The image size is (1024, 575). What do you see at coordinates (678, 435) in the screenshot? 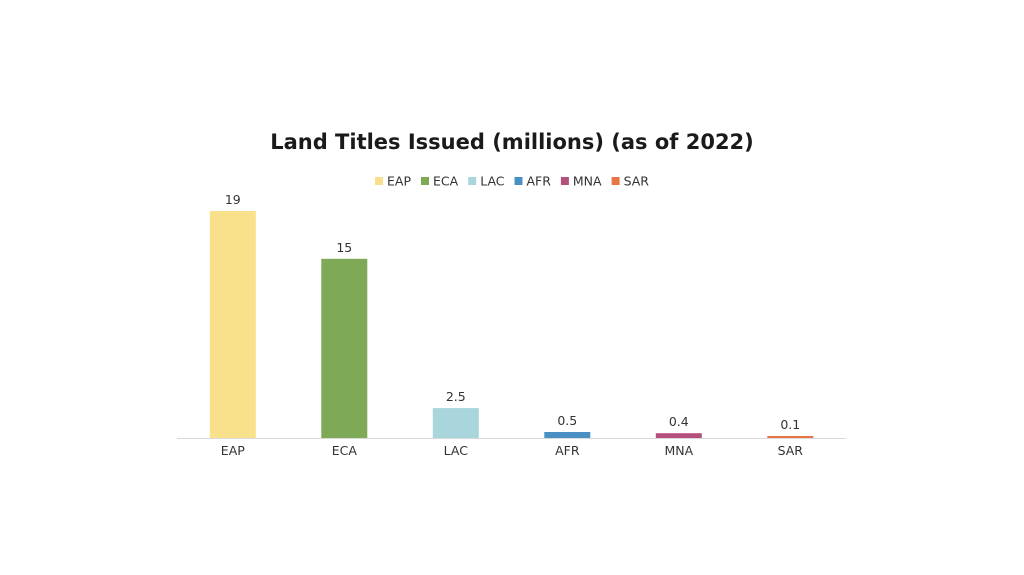
I see `bar-mna` at bounding box center [678, 435].